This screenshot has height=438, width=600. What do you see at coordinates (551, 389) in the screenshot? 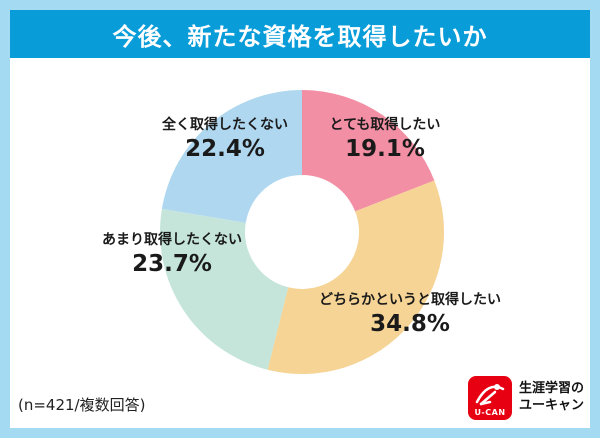
I see `brand-tagline-line1: 生涯学習の` at bounding box center [551, 389].